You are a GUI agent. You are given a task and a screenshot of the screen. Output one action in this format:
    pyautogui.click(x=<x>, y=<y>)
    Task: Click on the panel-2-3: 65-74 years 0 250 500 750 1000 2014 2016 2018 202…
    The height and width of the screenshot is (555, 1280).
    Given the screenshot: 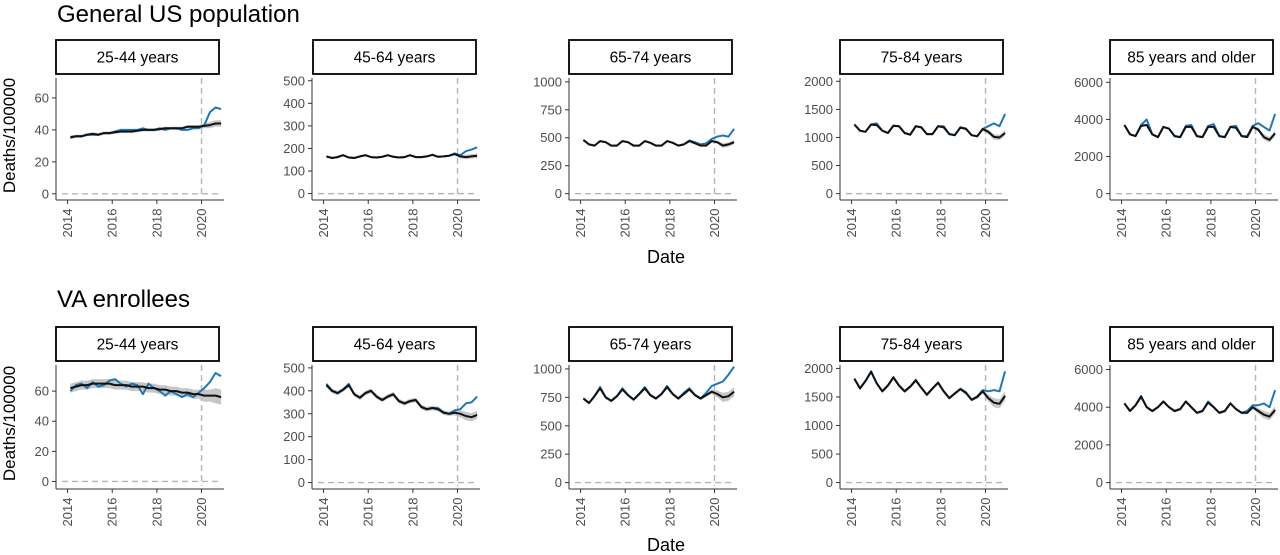 What is the action you would take?
    pyautogui.click(x=635, y=426)
    